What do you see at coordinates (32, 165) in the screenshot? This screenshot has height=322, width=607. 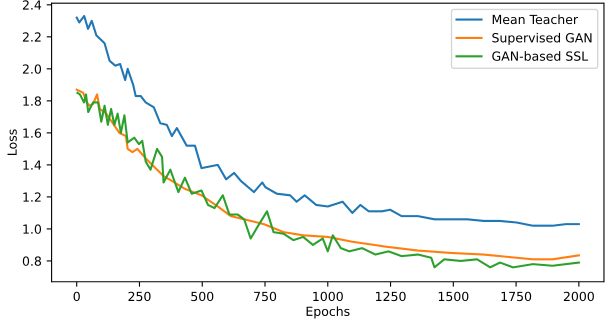 I see `y-tick-label: 1.4` at bounding box center [32, 165].